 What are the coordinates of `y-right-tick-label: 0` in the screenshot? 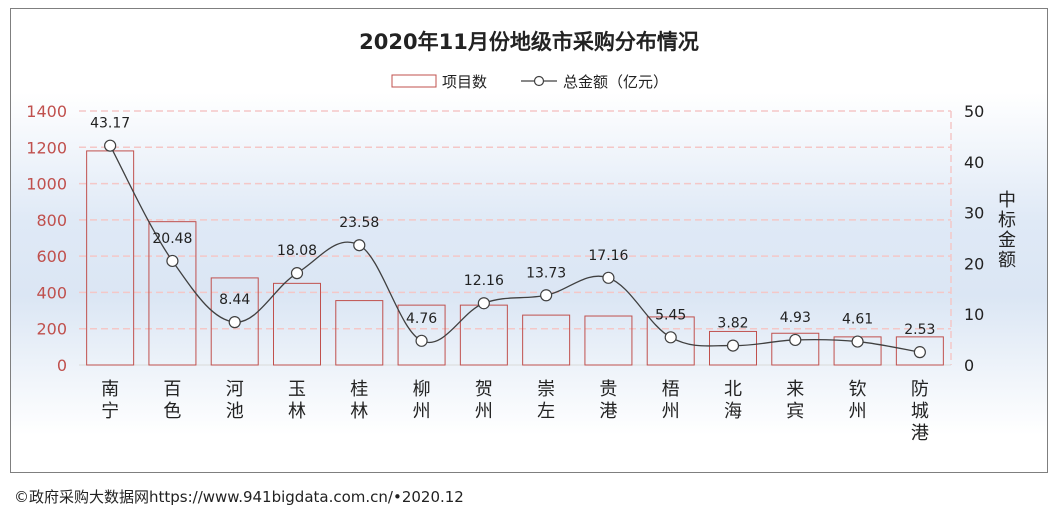 It's located at (969, 365).